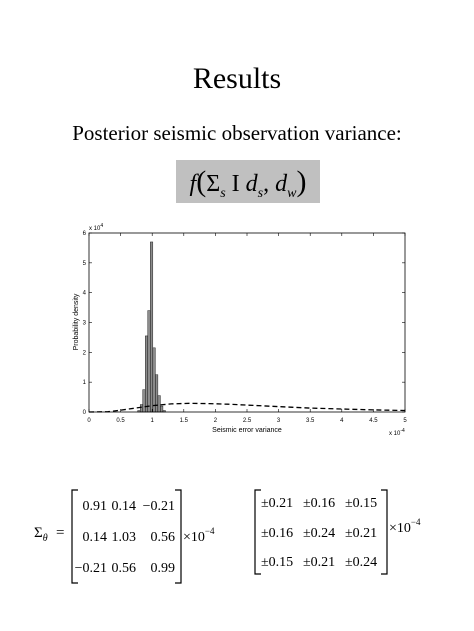 Image resolution: width=474 pixels, height=631 pixels. Describe the element at coordinates (60, 533) in the screenshot. I see `matrix1-equals: =` at that location.